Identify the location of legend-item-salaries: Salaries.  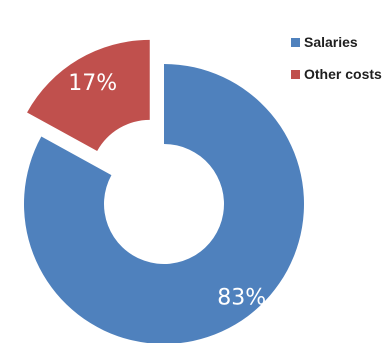
(341, 42).